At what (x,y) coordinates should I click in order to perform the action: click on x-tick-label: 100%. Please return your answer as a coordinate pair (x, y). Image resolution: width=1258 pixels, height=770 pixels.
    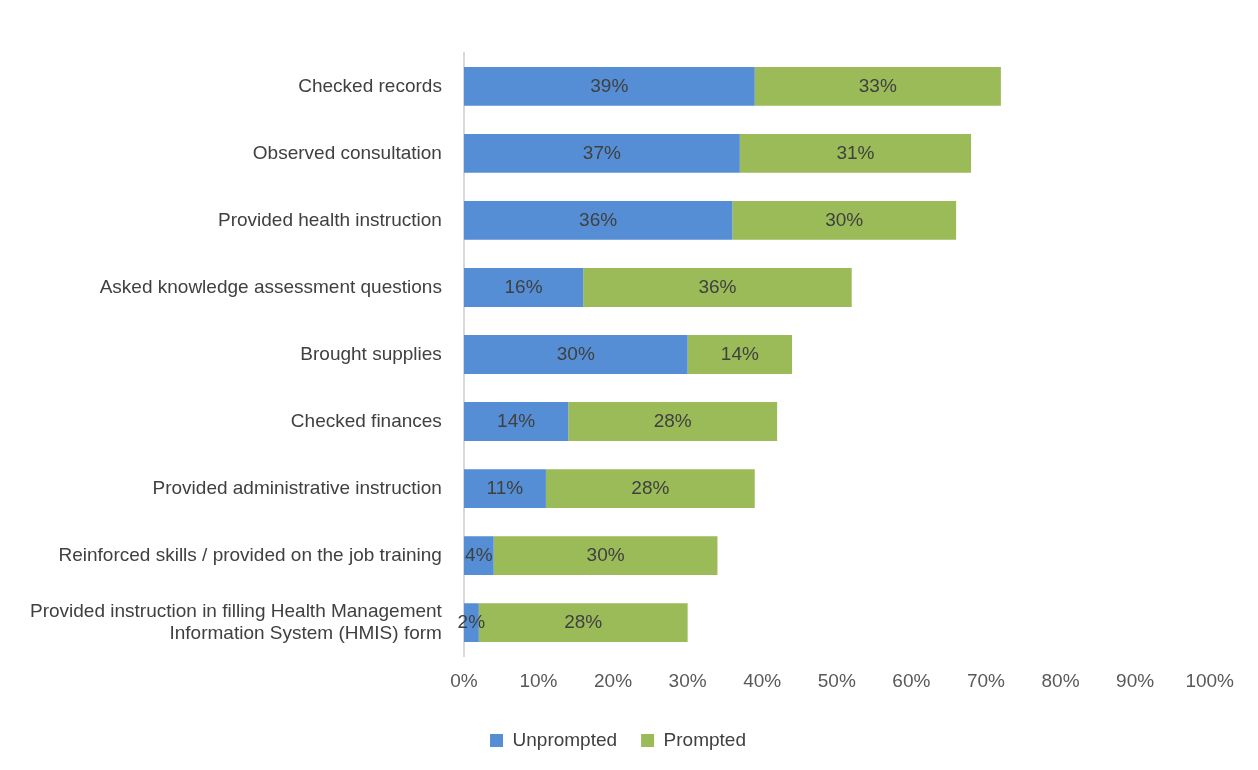
    Looking at the image, I should click on (1210, 680).